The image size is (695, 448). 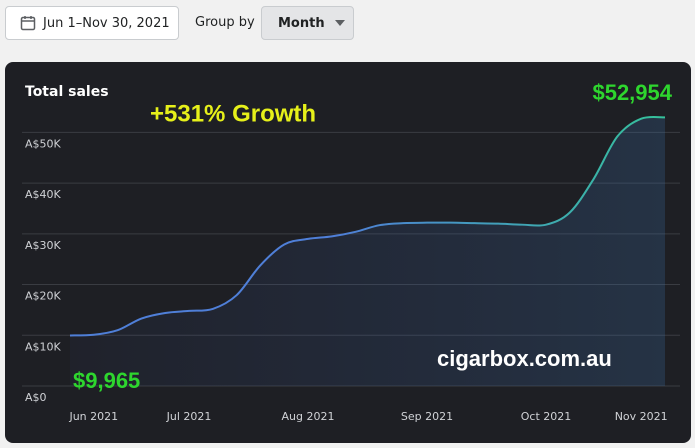 What do you see at coordinates (28, 23) in the screenshot?
I see `calendar-icon` at bounding box center [28, 23].